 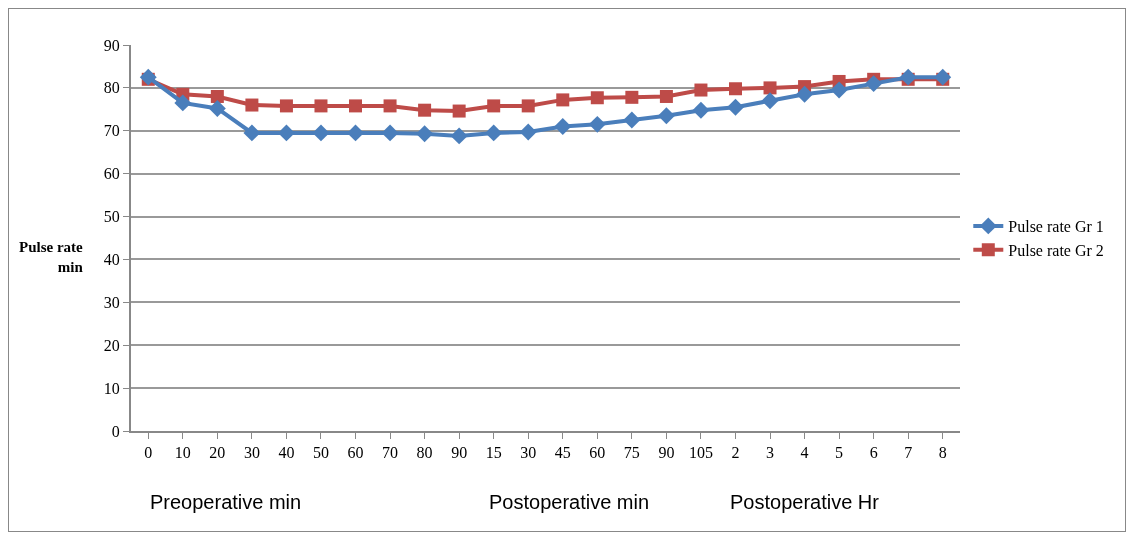 I want to click on x-tick-label: 80, so click(x=424, y=453).